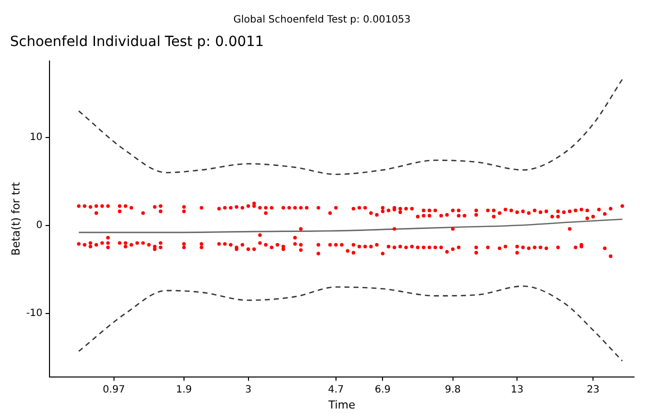  What do you see at coordinates (39, 225) in the screenshot?
I see `y-tick-label: 0` at bounding box center [39, 225].